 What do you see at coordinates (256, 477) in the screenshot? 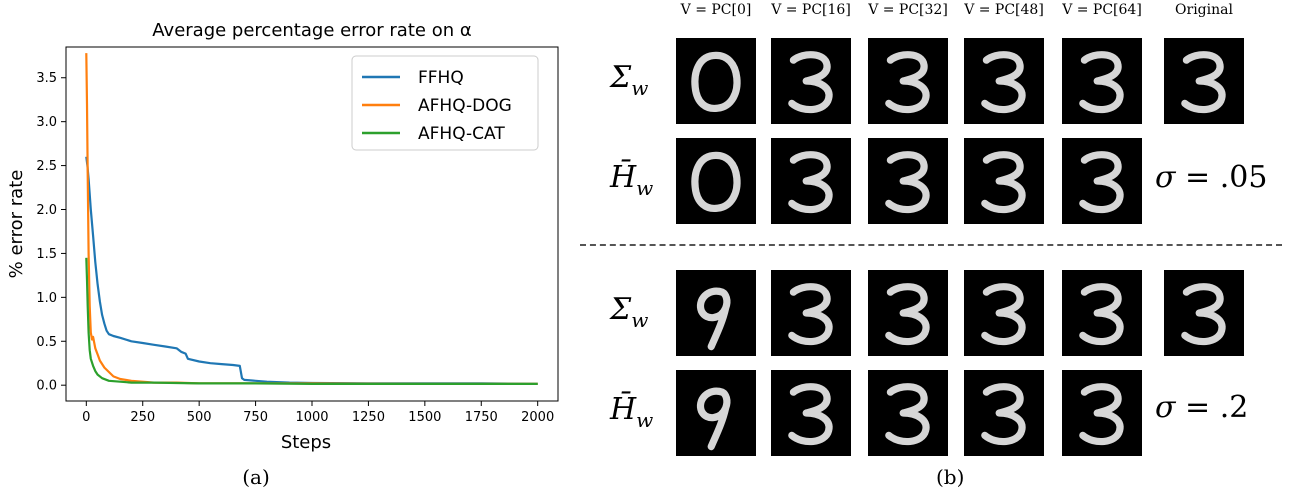
I see `panel-a-caption: (a)` at bounding box center [256, 477].